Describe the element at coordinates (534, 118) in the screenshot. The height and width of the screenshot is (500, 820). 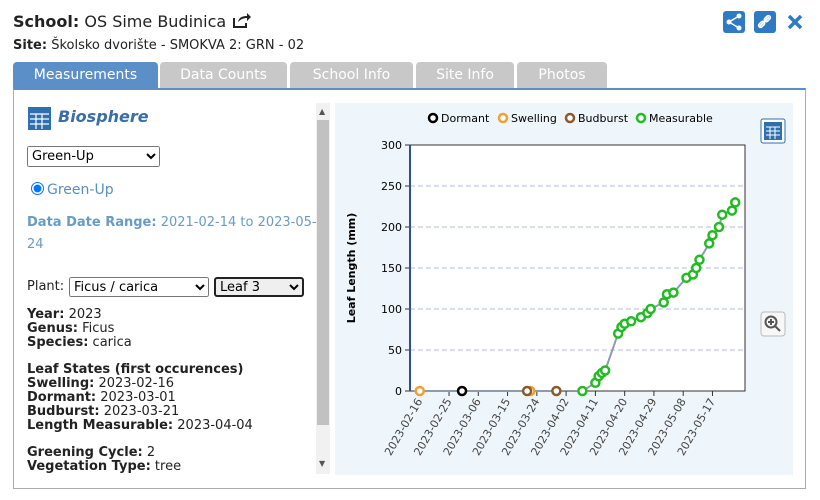
I see `legend-label: Swelling` at that location.